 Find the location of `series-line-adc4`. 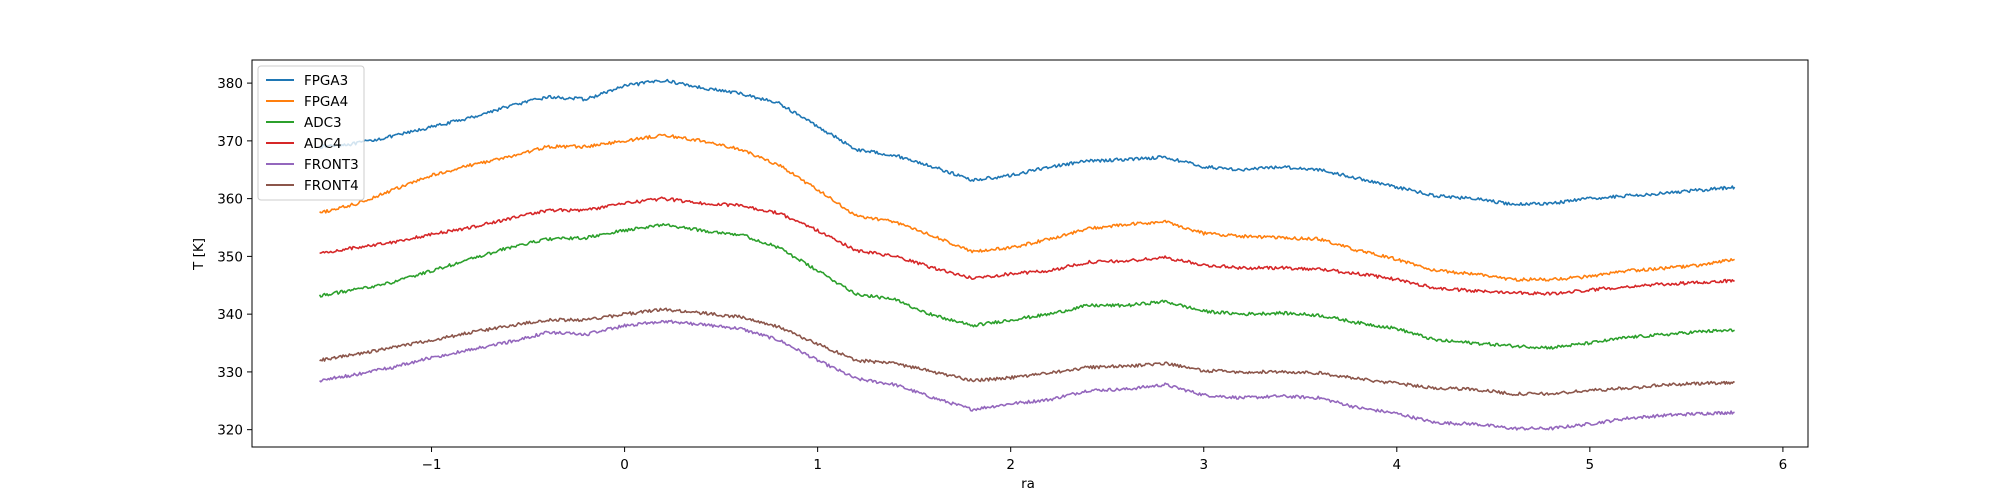

series-line-adc4 is located at coordinates (1027, 246).